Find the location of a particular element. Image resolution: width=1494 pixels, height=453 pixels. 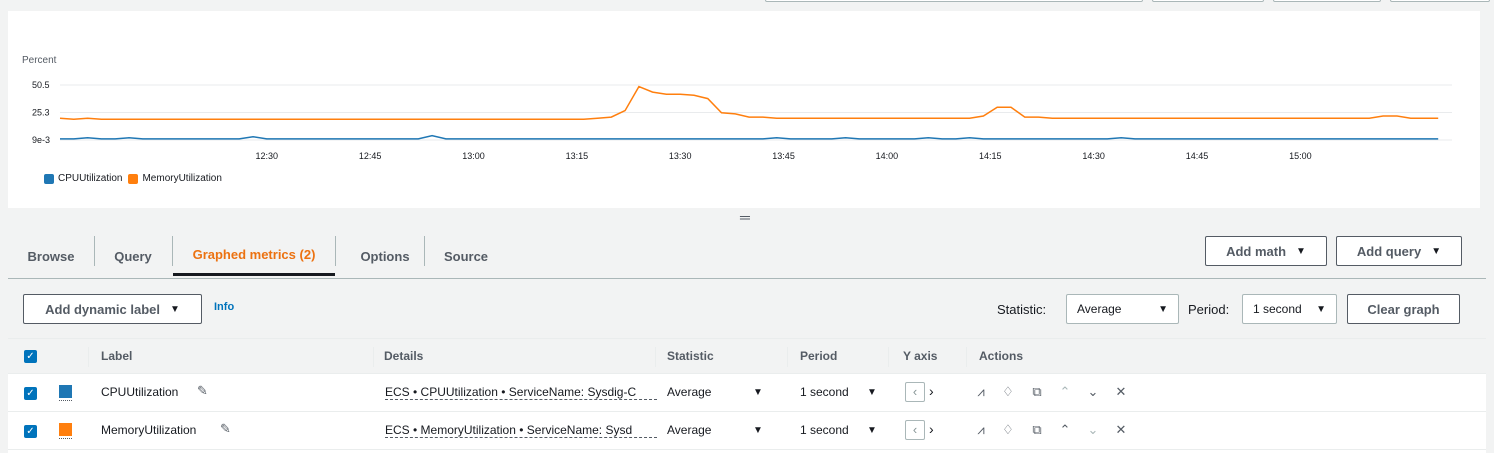

x-tick-label: 14:30 is located at coordinates (1093, 156).